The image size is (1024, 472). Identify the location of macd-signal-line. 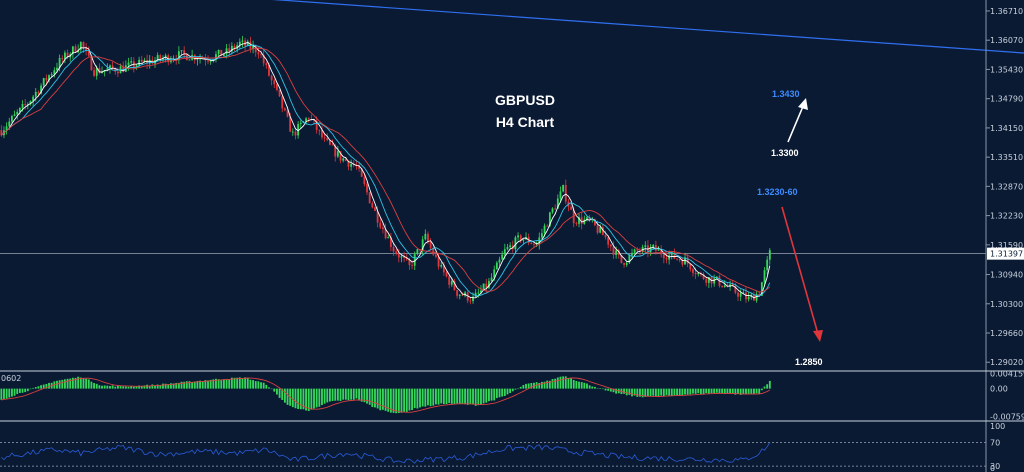
(386, 395).